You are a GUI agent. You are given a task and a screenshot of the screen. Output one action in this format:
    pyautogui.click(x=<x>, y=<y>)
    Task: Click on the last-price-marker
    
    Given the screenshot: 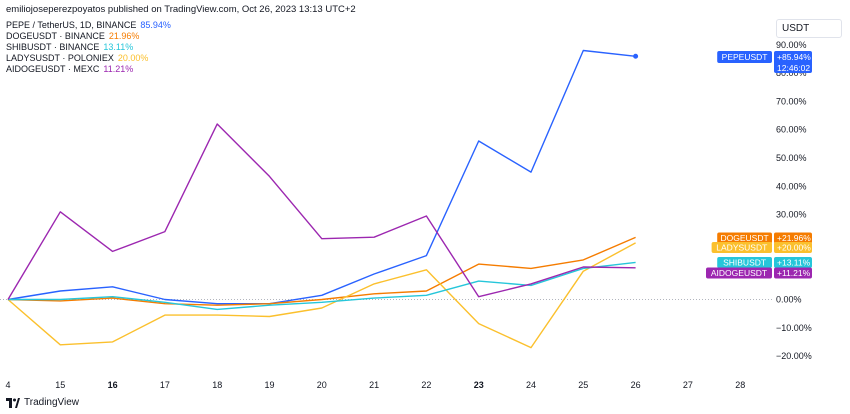 What is the action you would take?
    pyautogui.click(x=636, y=56)
    